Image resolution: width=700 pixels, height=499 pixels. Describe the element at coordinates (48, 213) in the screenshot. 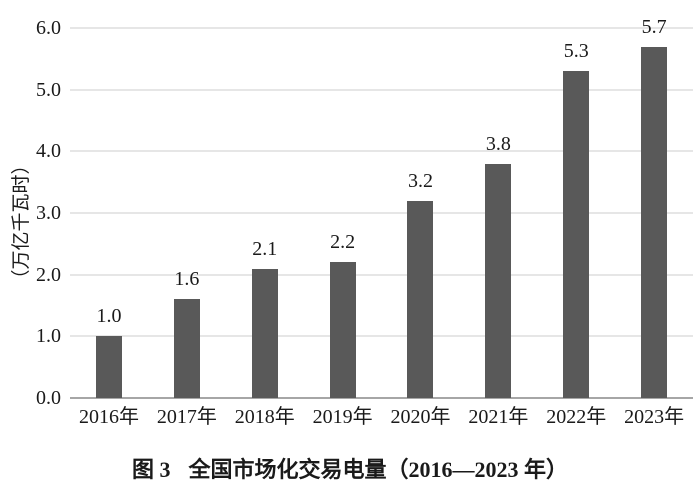

I see `y-tick-label: 3.0` at that location.